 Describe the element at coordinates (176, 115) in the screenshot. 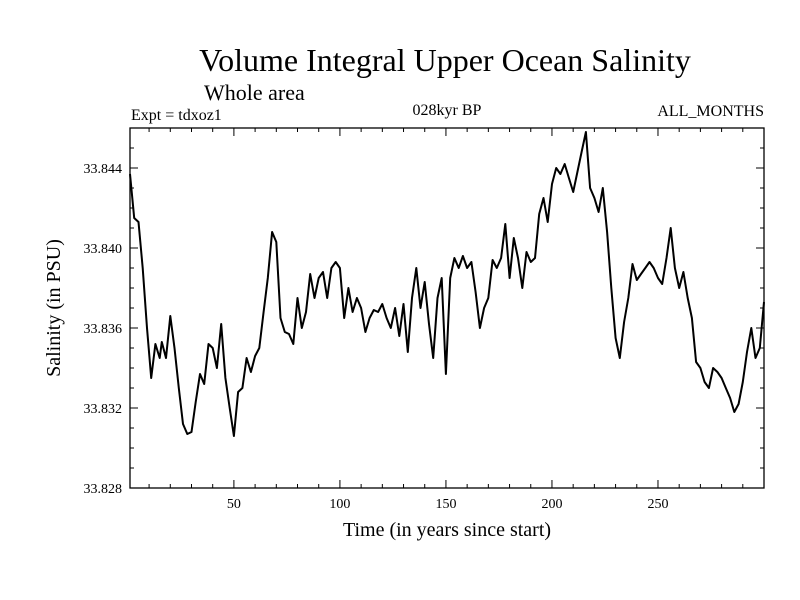

I see `experiment-label: Expt = tdxoz1` at that location.